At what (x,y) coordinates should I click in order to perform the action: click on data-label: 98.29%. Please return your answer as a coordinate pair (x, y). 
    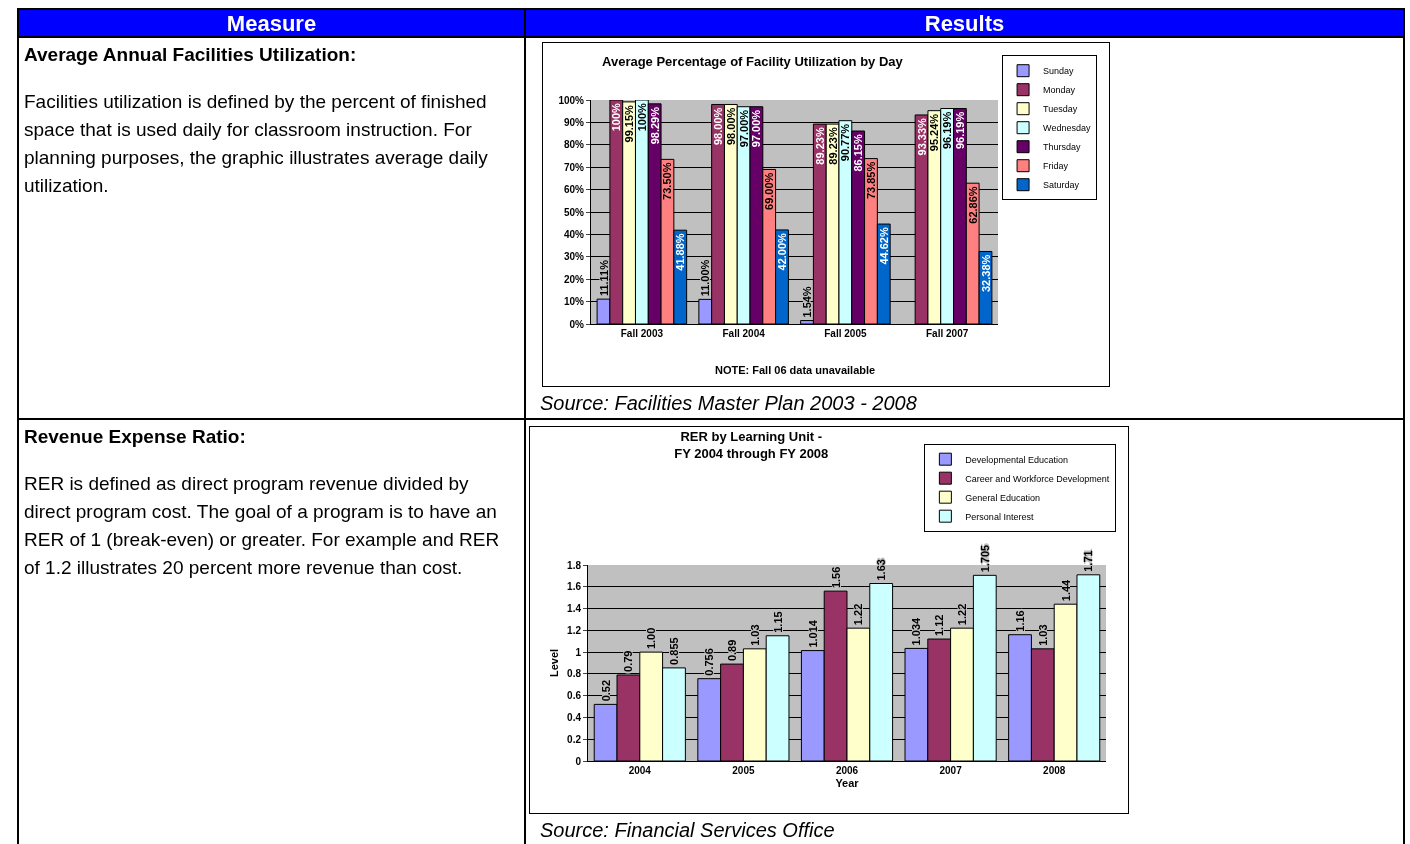
    Looking at the image, I should click on (654, 125).